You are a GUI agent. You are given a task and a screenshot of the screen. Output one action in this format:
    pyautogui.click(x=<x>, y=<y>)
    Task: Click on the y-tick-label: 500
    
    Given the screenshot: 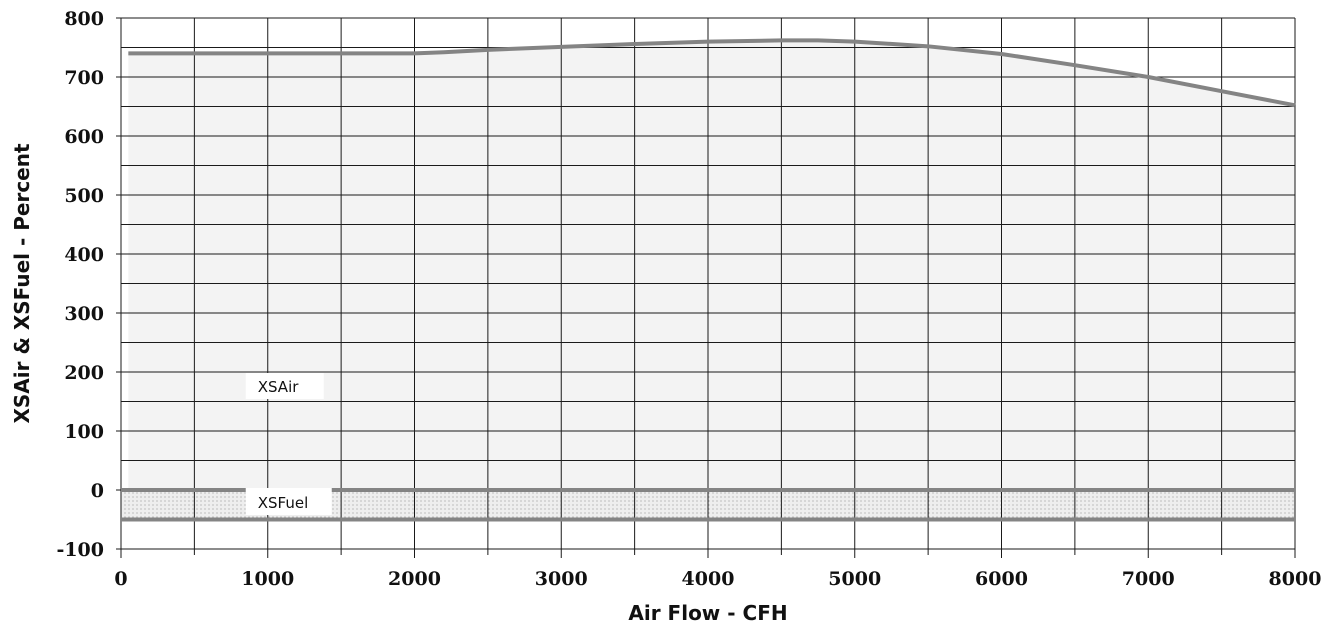 What is the action you would take?
    pyautogui.click(x=84, y=196)
    